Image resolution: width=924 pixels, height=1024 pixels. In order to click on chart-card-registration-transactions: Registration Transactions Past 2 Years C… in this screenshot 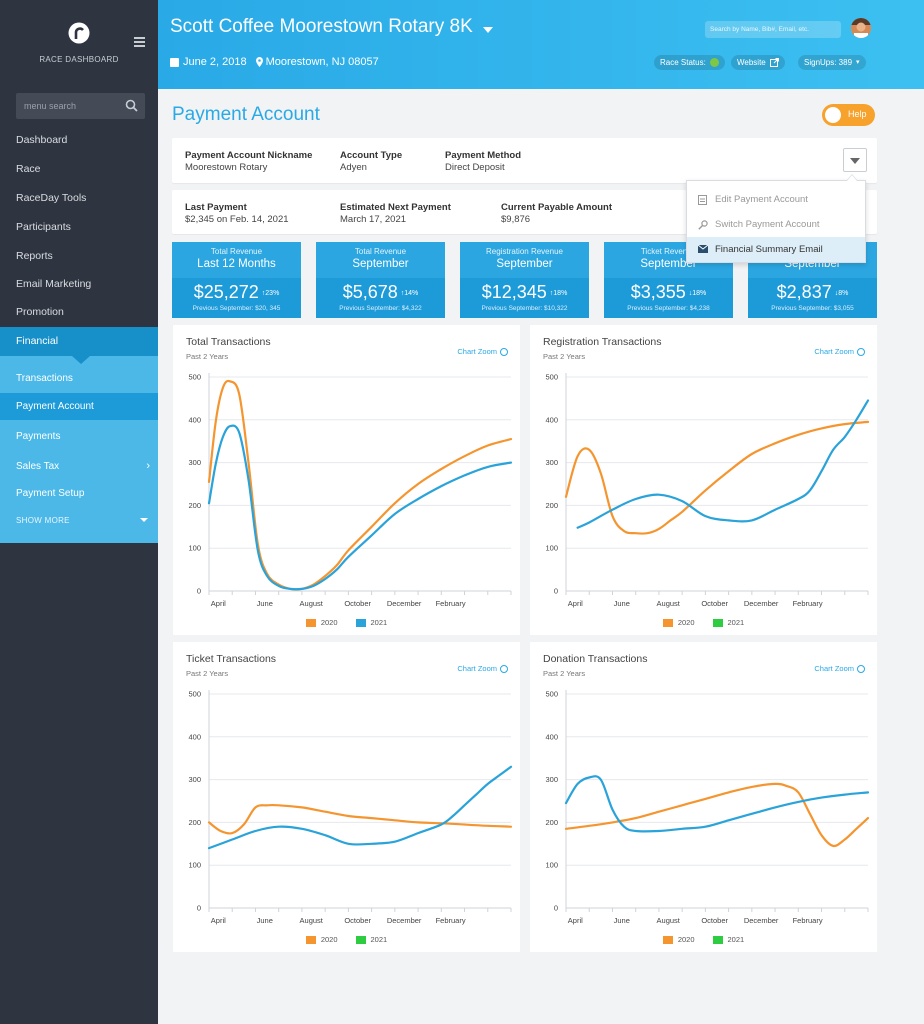, I will do `click(703, 480)`.